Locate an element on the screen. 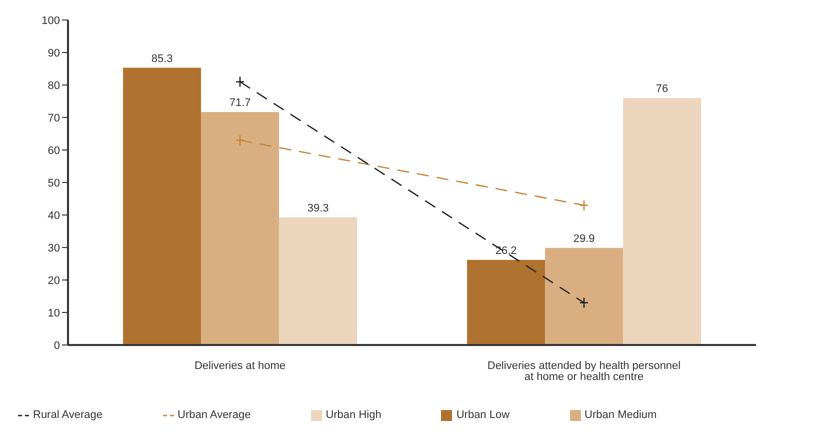 The height and width of the screenshot is (434, 824). legend-label: Urban Average is located at coordinates (214, 415).